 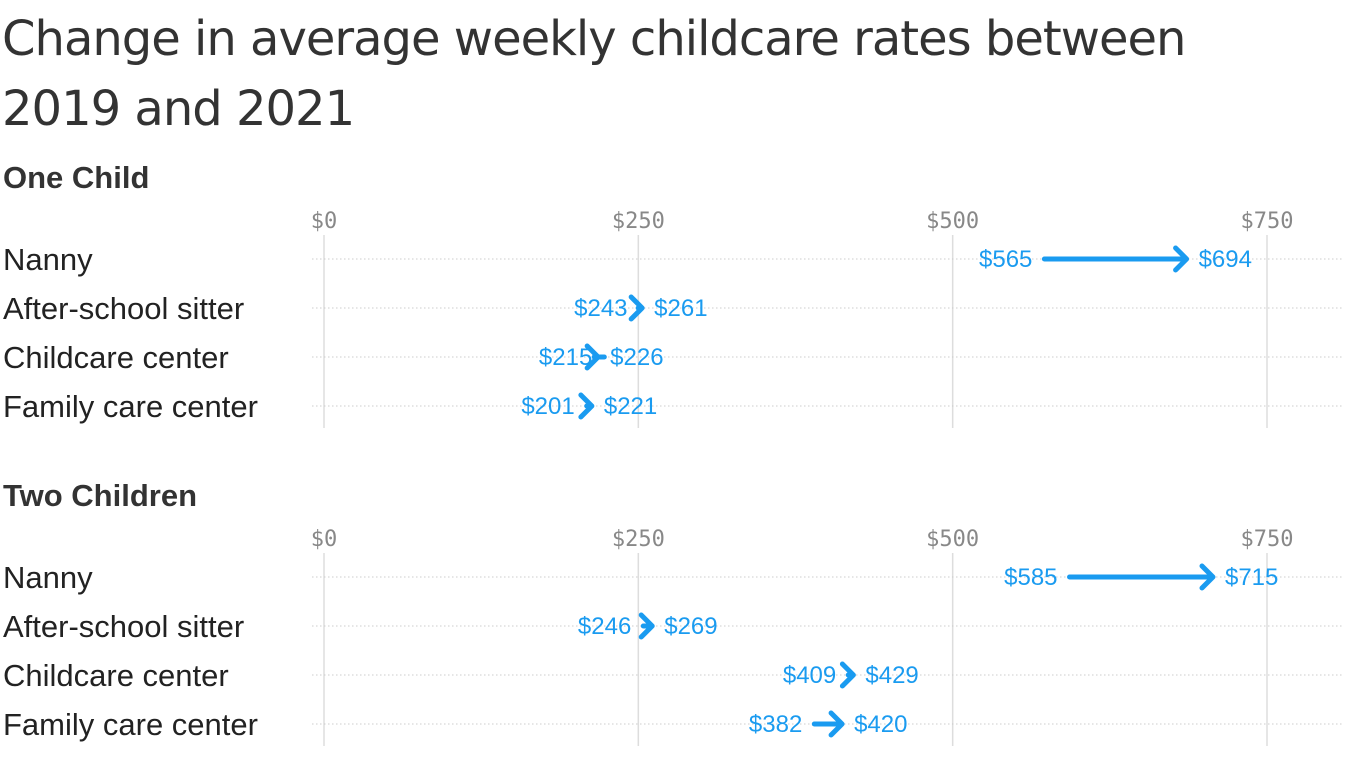 What do you see at coordinates (636, 357) in the screenshot?
I see `value-label-2021: $226` at bounding box center [636, 357].